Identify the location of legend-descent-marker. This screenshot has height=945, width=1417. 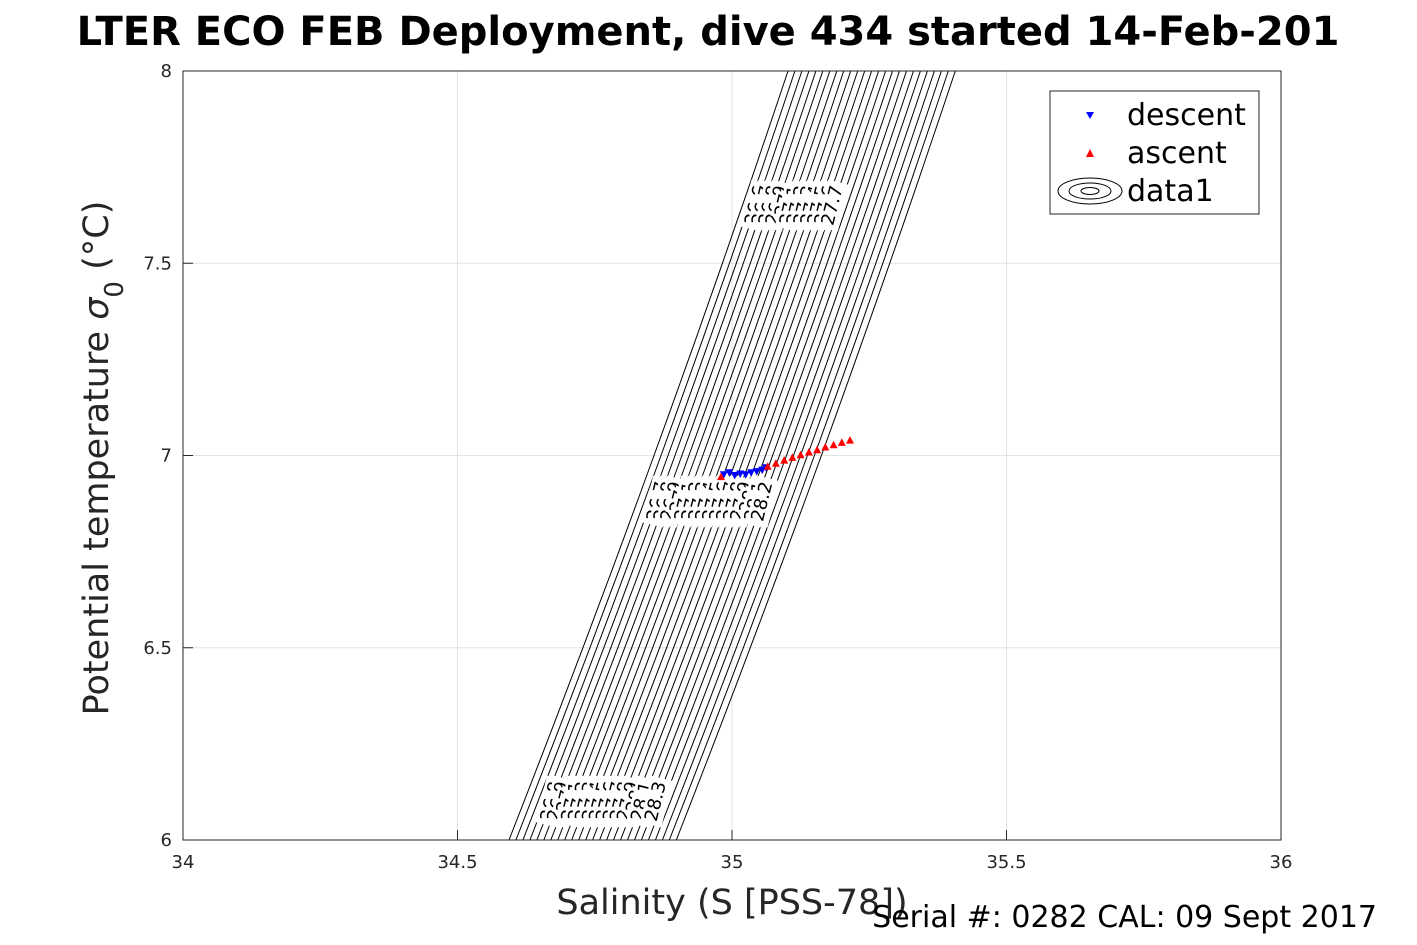
(1090, 115).